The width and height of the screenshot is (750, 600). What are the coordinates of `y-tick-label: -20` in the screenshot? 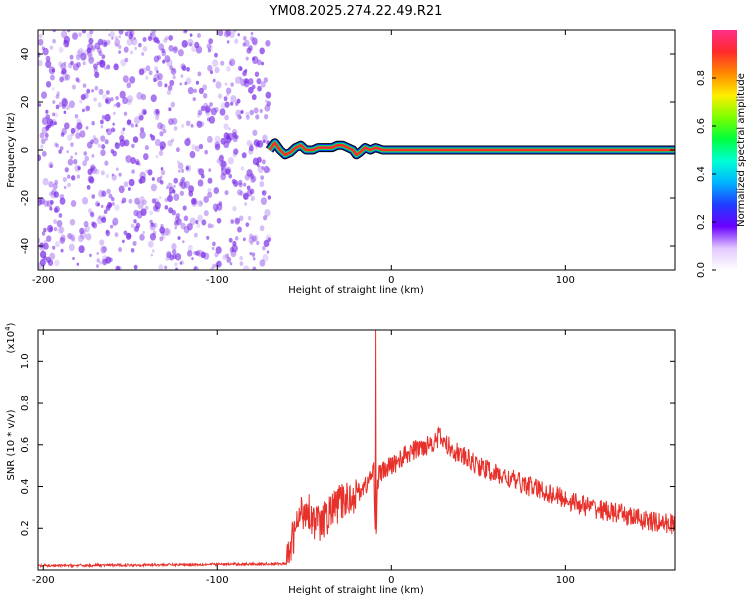 It's located at (25, 198).